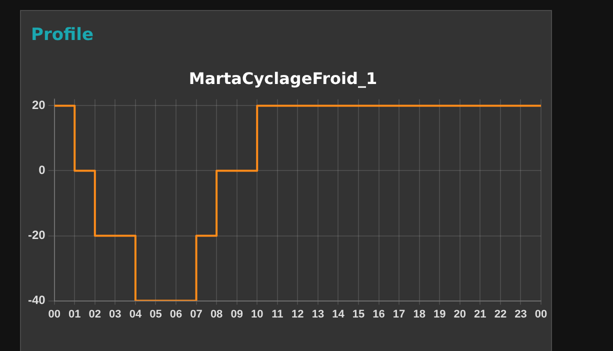 The width and height of the screenshot is (613, 351). Describe the element at coordinates (74, 314) in the screenshot. I see `x-tick-label: 01` at that location.